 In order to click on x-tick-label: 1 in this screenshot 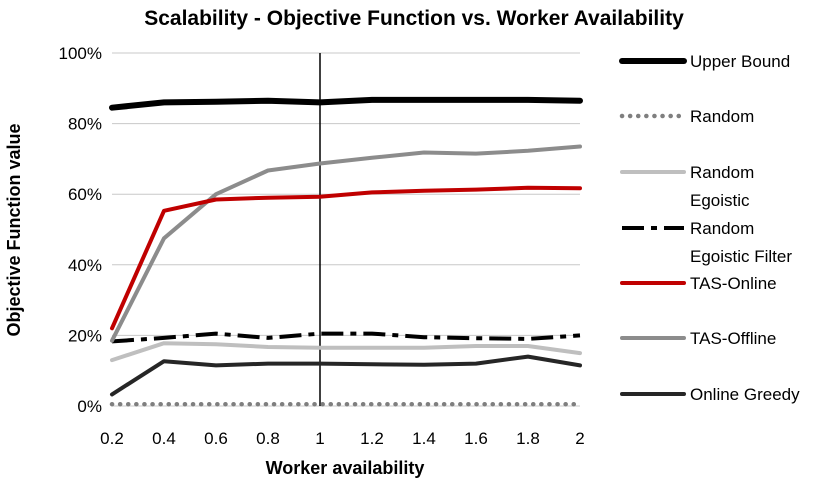, I will do `click(319, 438)`.